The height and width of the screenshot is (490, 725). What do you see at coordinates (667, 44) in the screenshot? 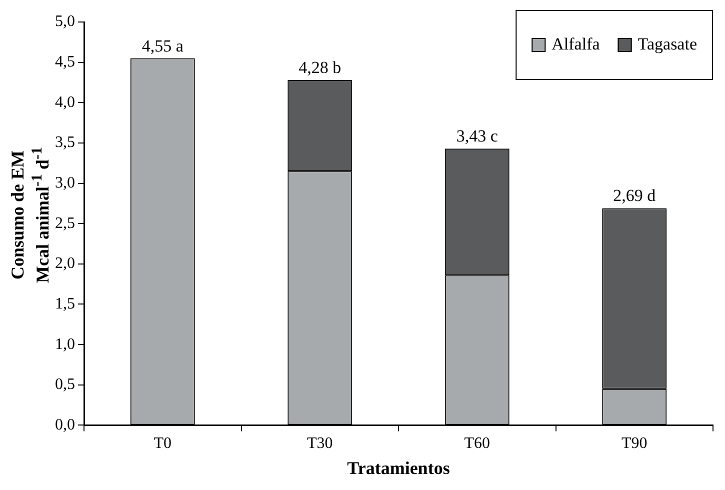
I see `legend-label: Tagasate` at bounding box center [667, 44].